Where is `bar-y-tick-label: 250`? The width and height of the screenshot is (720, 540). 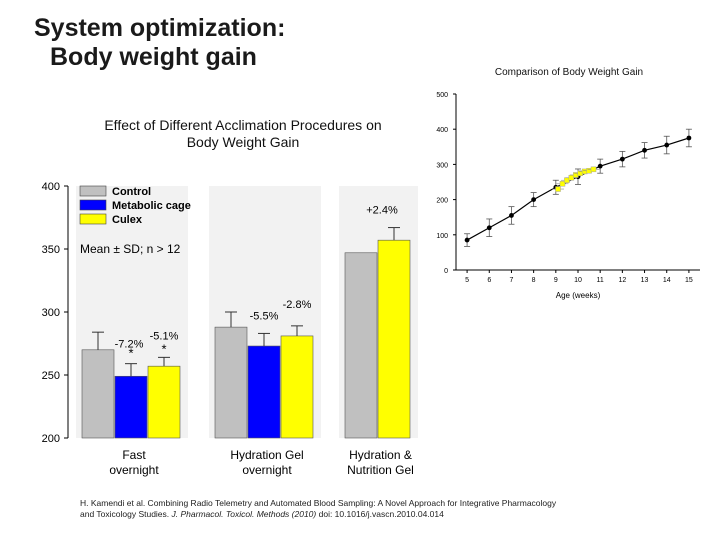 bar-y-tick-label: 250 is located at coordinates (51, 376).